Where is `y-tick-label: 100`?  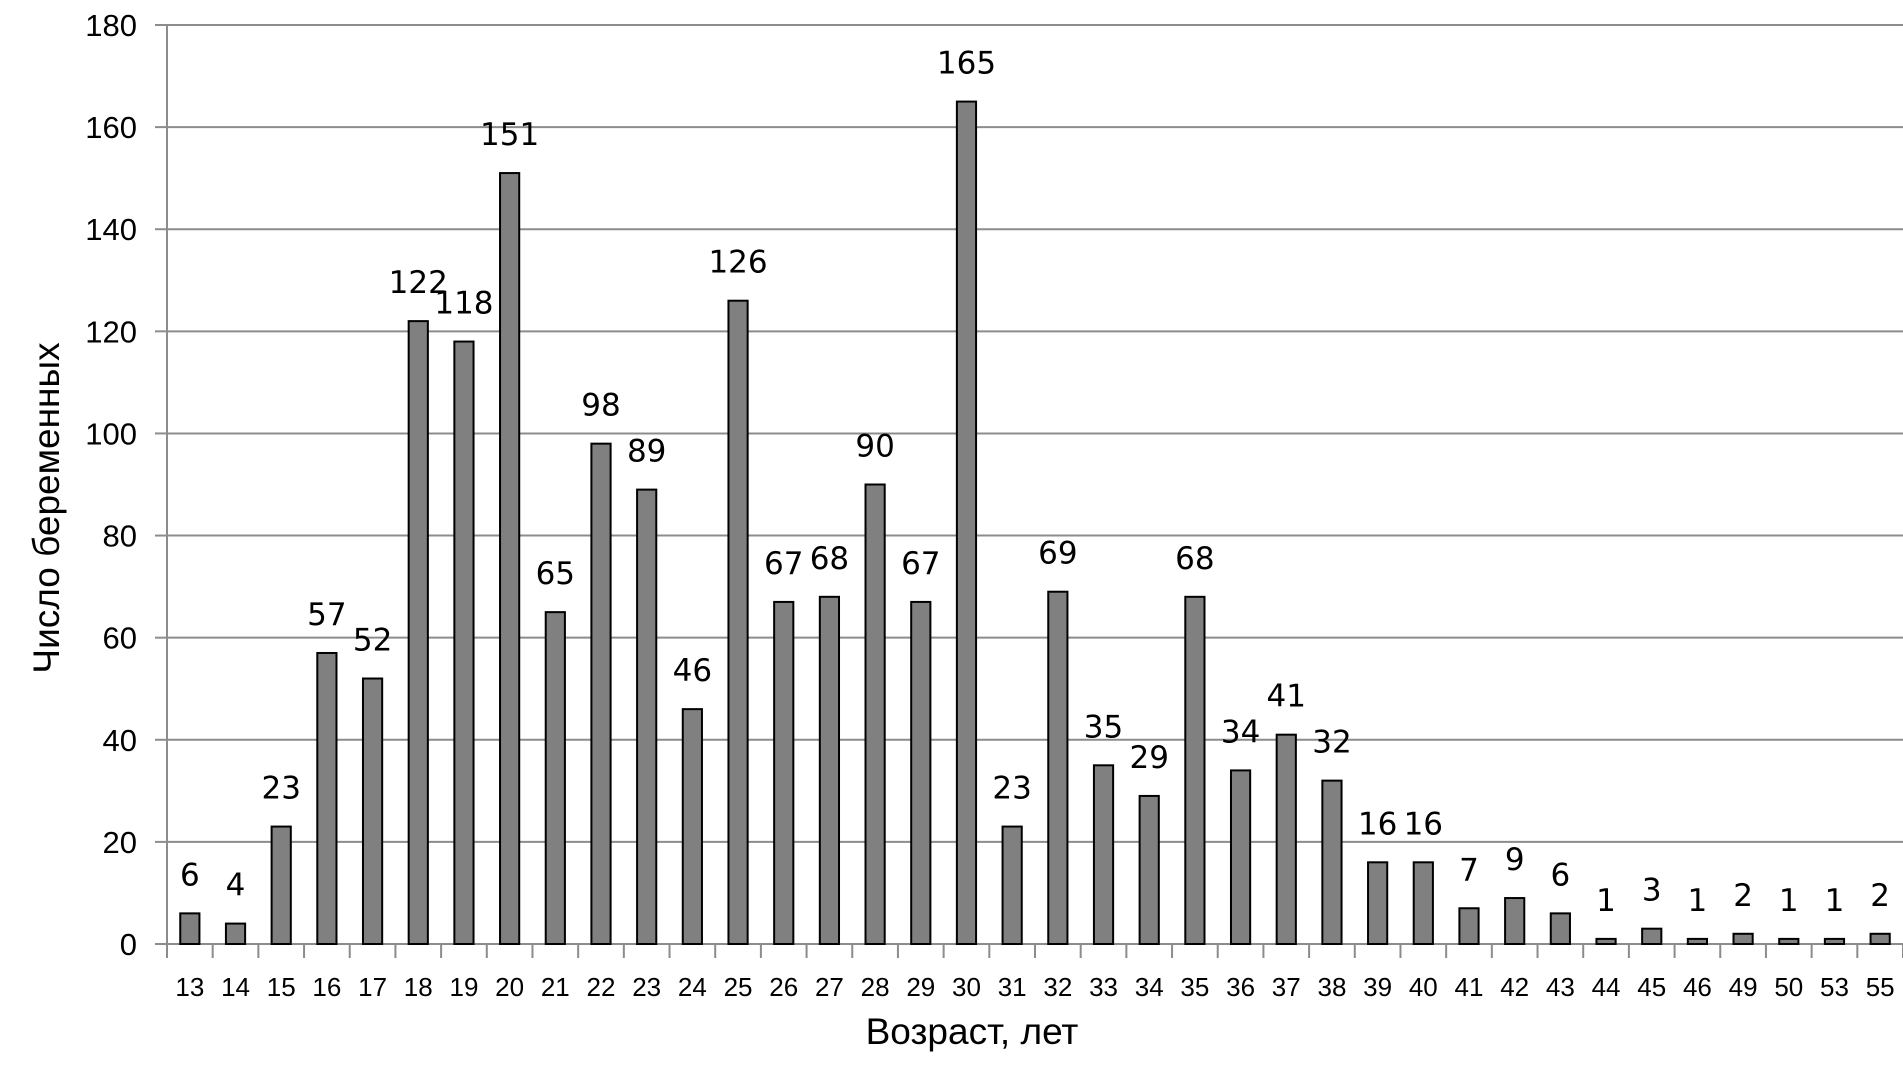
y-tick-label: 100 is located at coordinates (111, 433).